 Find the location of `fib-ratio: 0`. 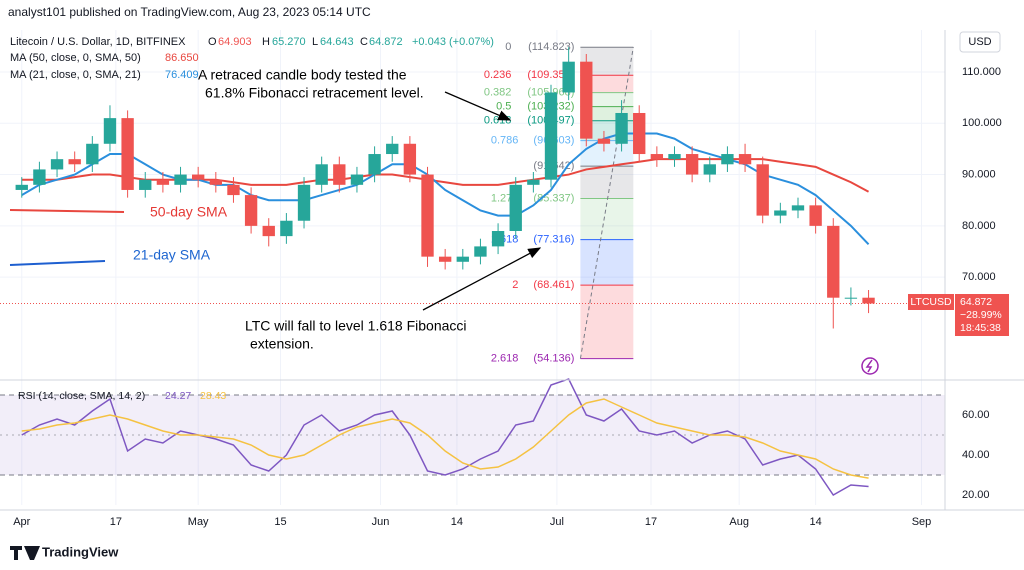

fib-ratio: 0 is located at coordinates (508, 47).